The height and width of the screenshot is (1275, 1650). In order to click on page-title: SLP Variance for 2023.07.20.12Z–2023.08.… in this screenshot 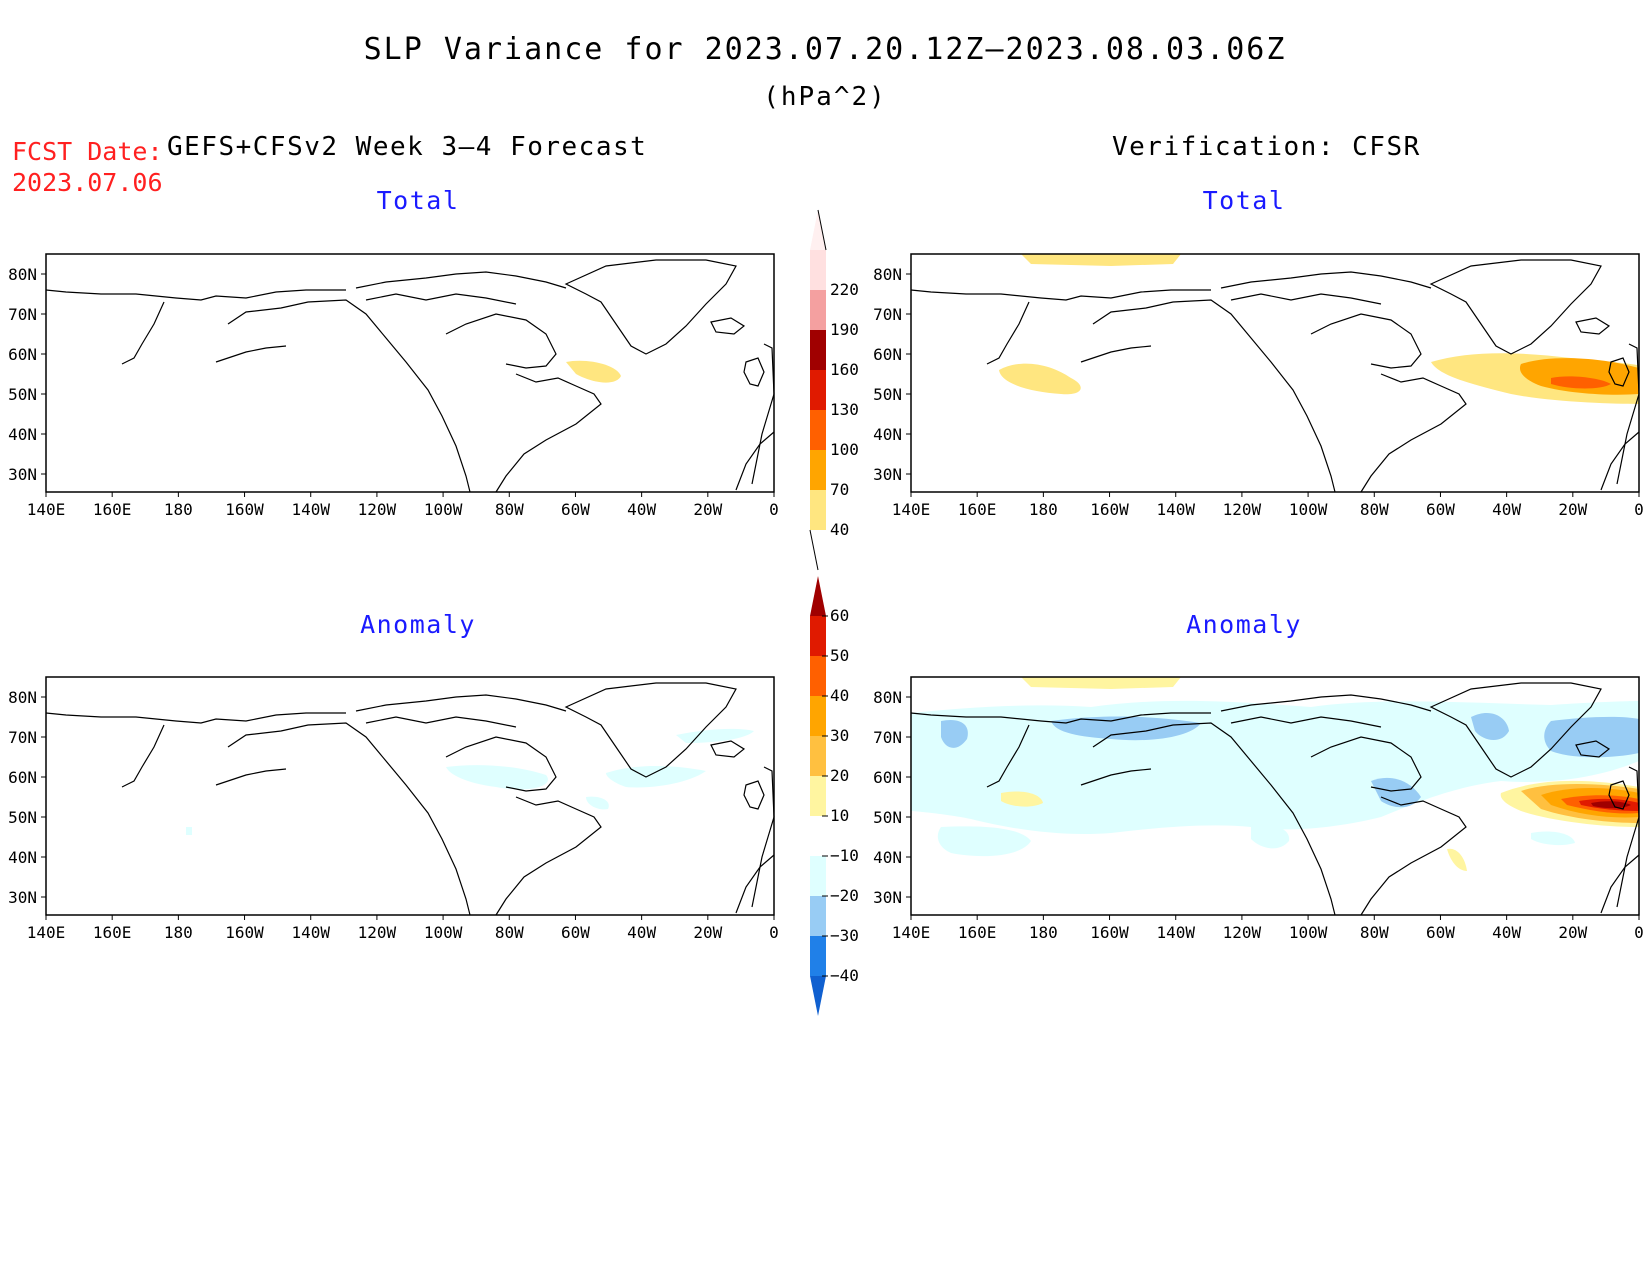, I will do `click(825, 49)`.